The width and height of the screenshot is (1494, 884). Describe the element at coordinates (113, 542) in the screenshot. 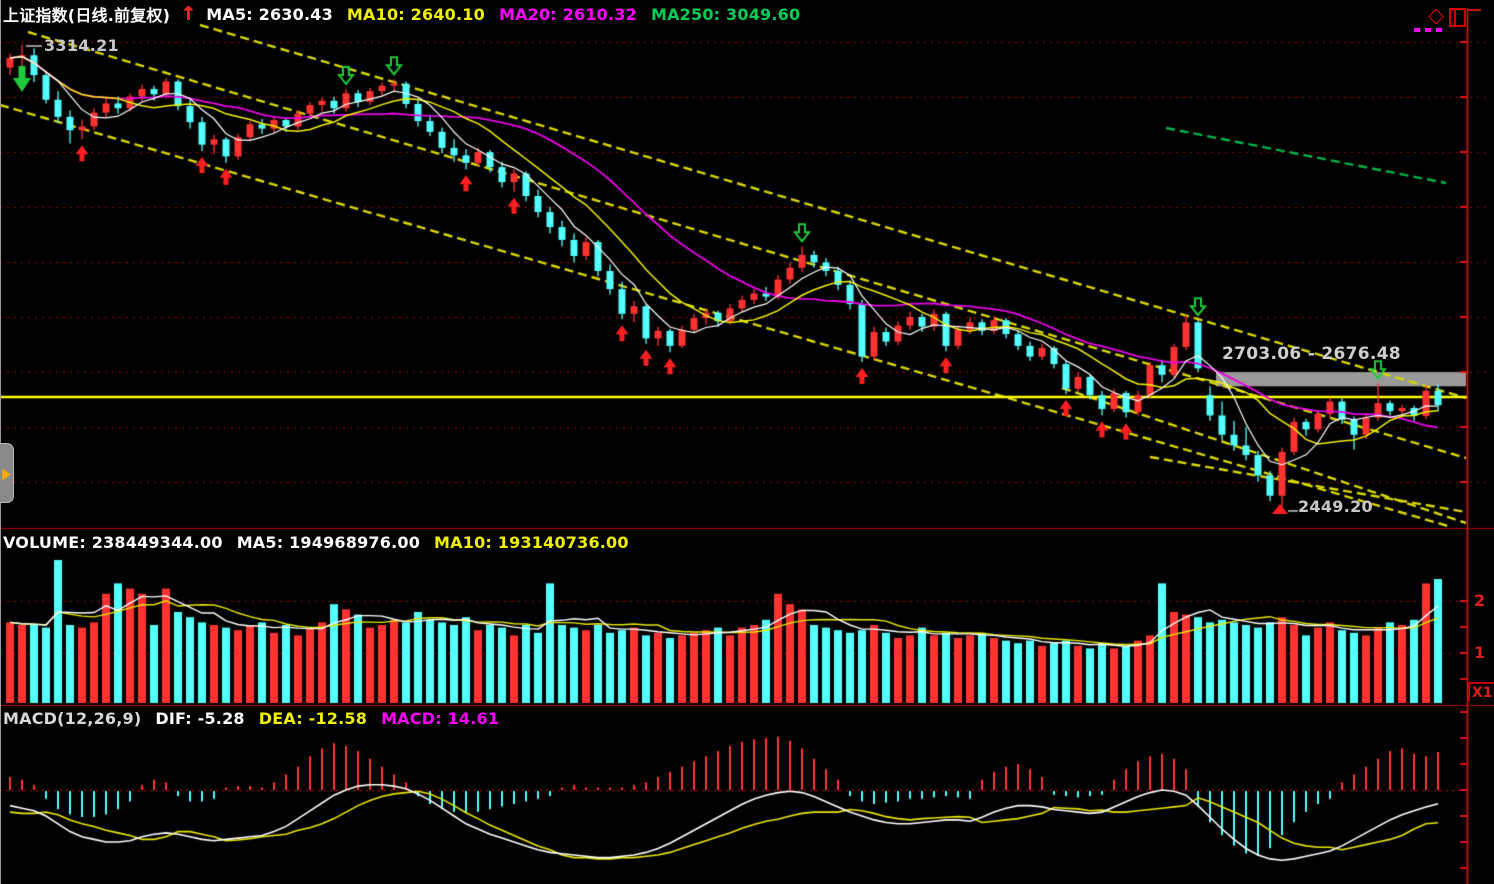

I see `volume-value: VOLUME: 238449344.00` at that location.